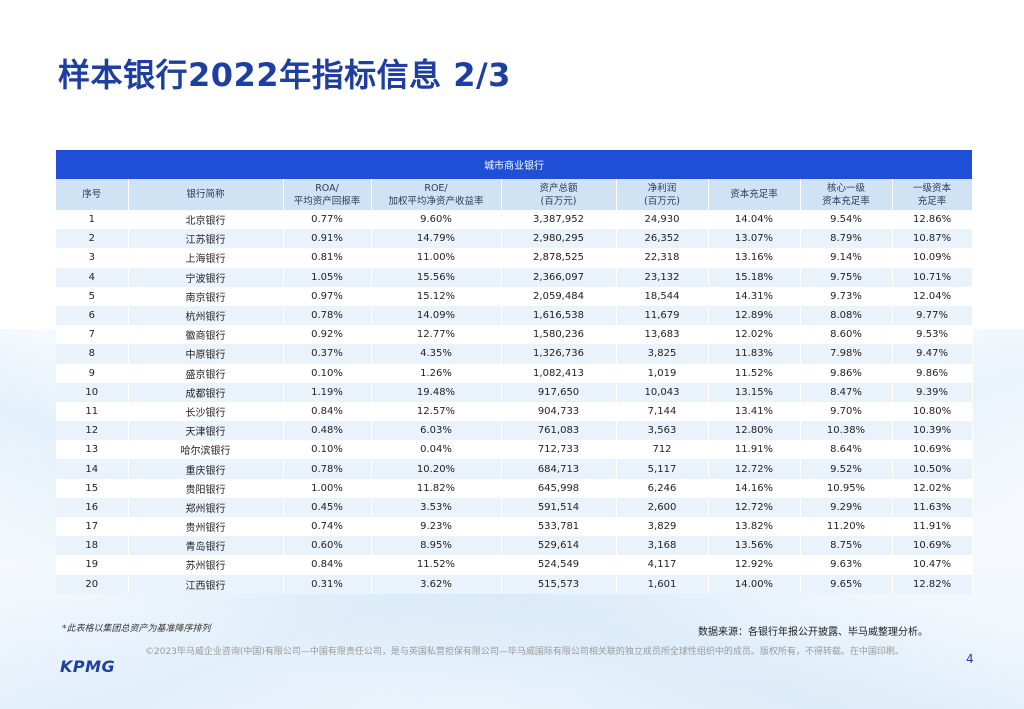  Describe the element at coordinates (436, 373) in the screenshot. I see `table-cell: 1.26%` at that location.